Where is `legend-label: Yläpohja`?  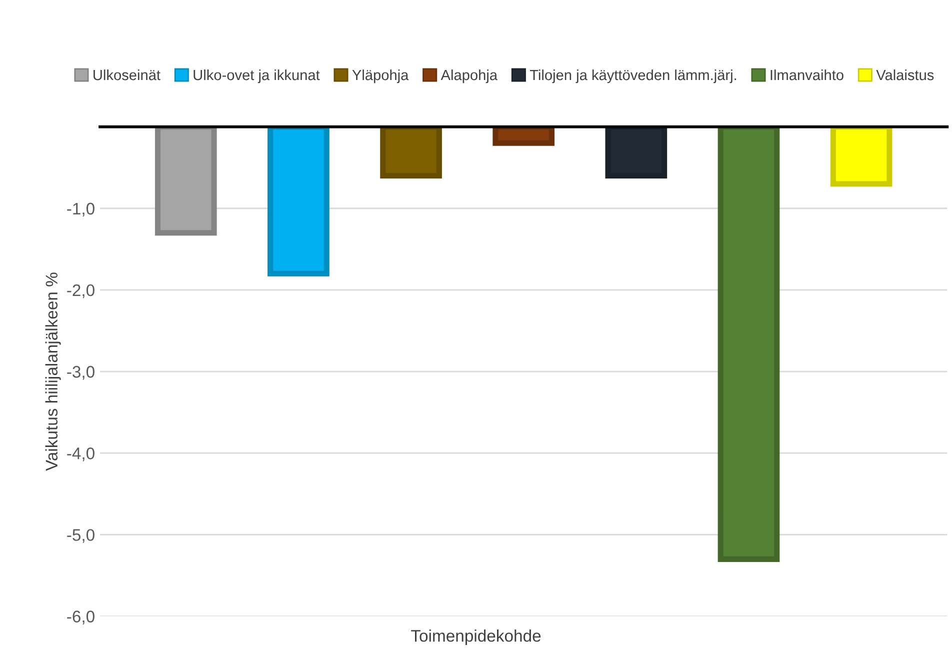
legend-label: Yläpohja is located at coordinates (380, 76).